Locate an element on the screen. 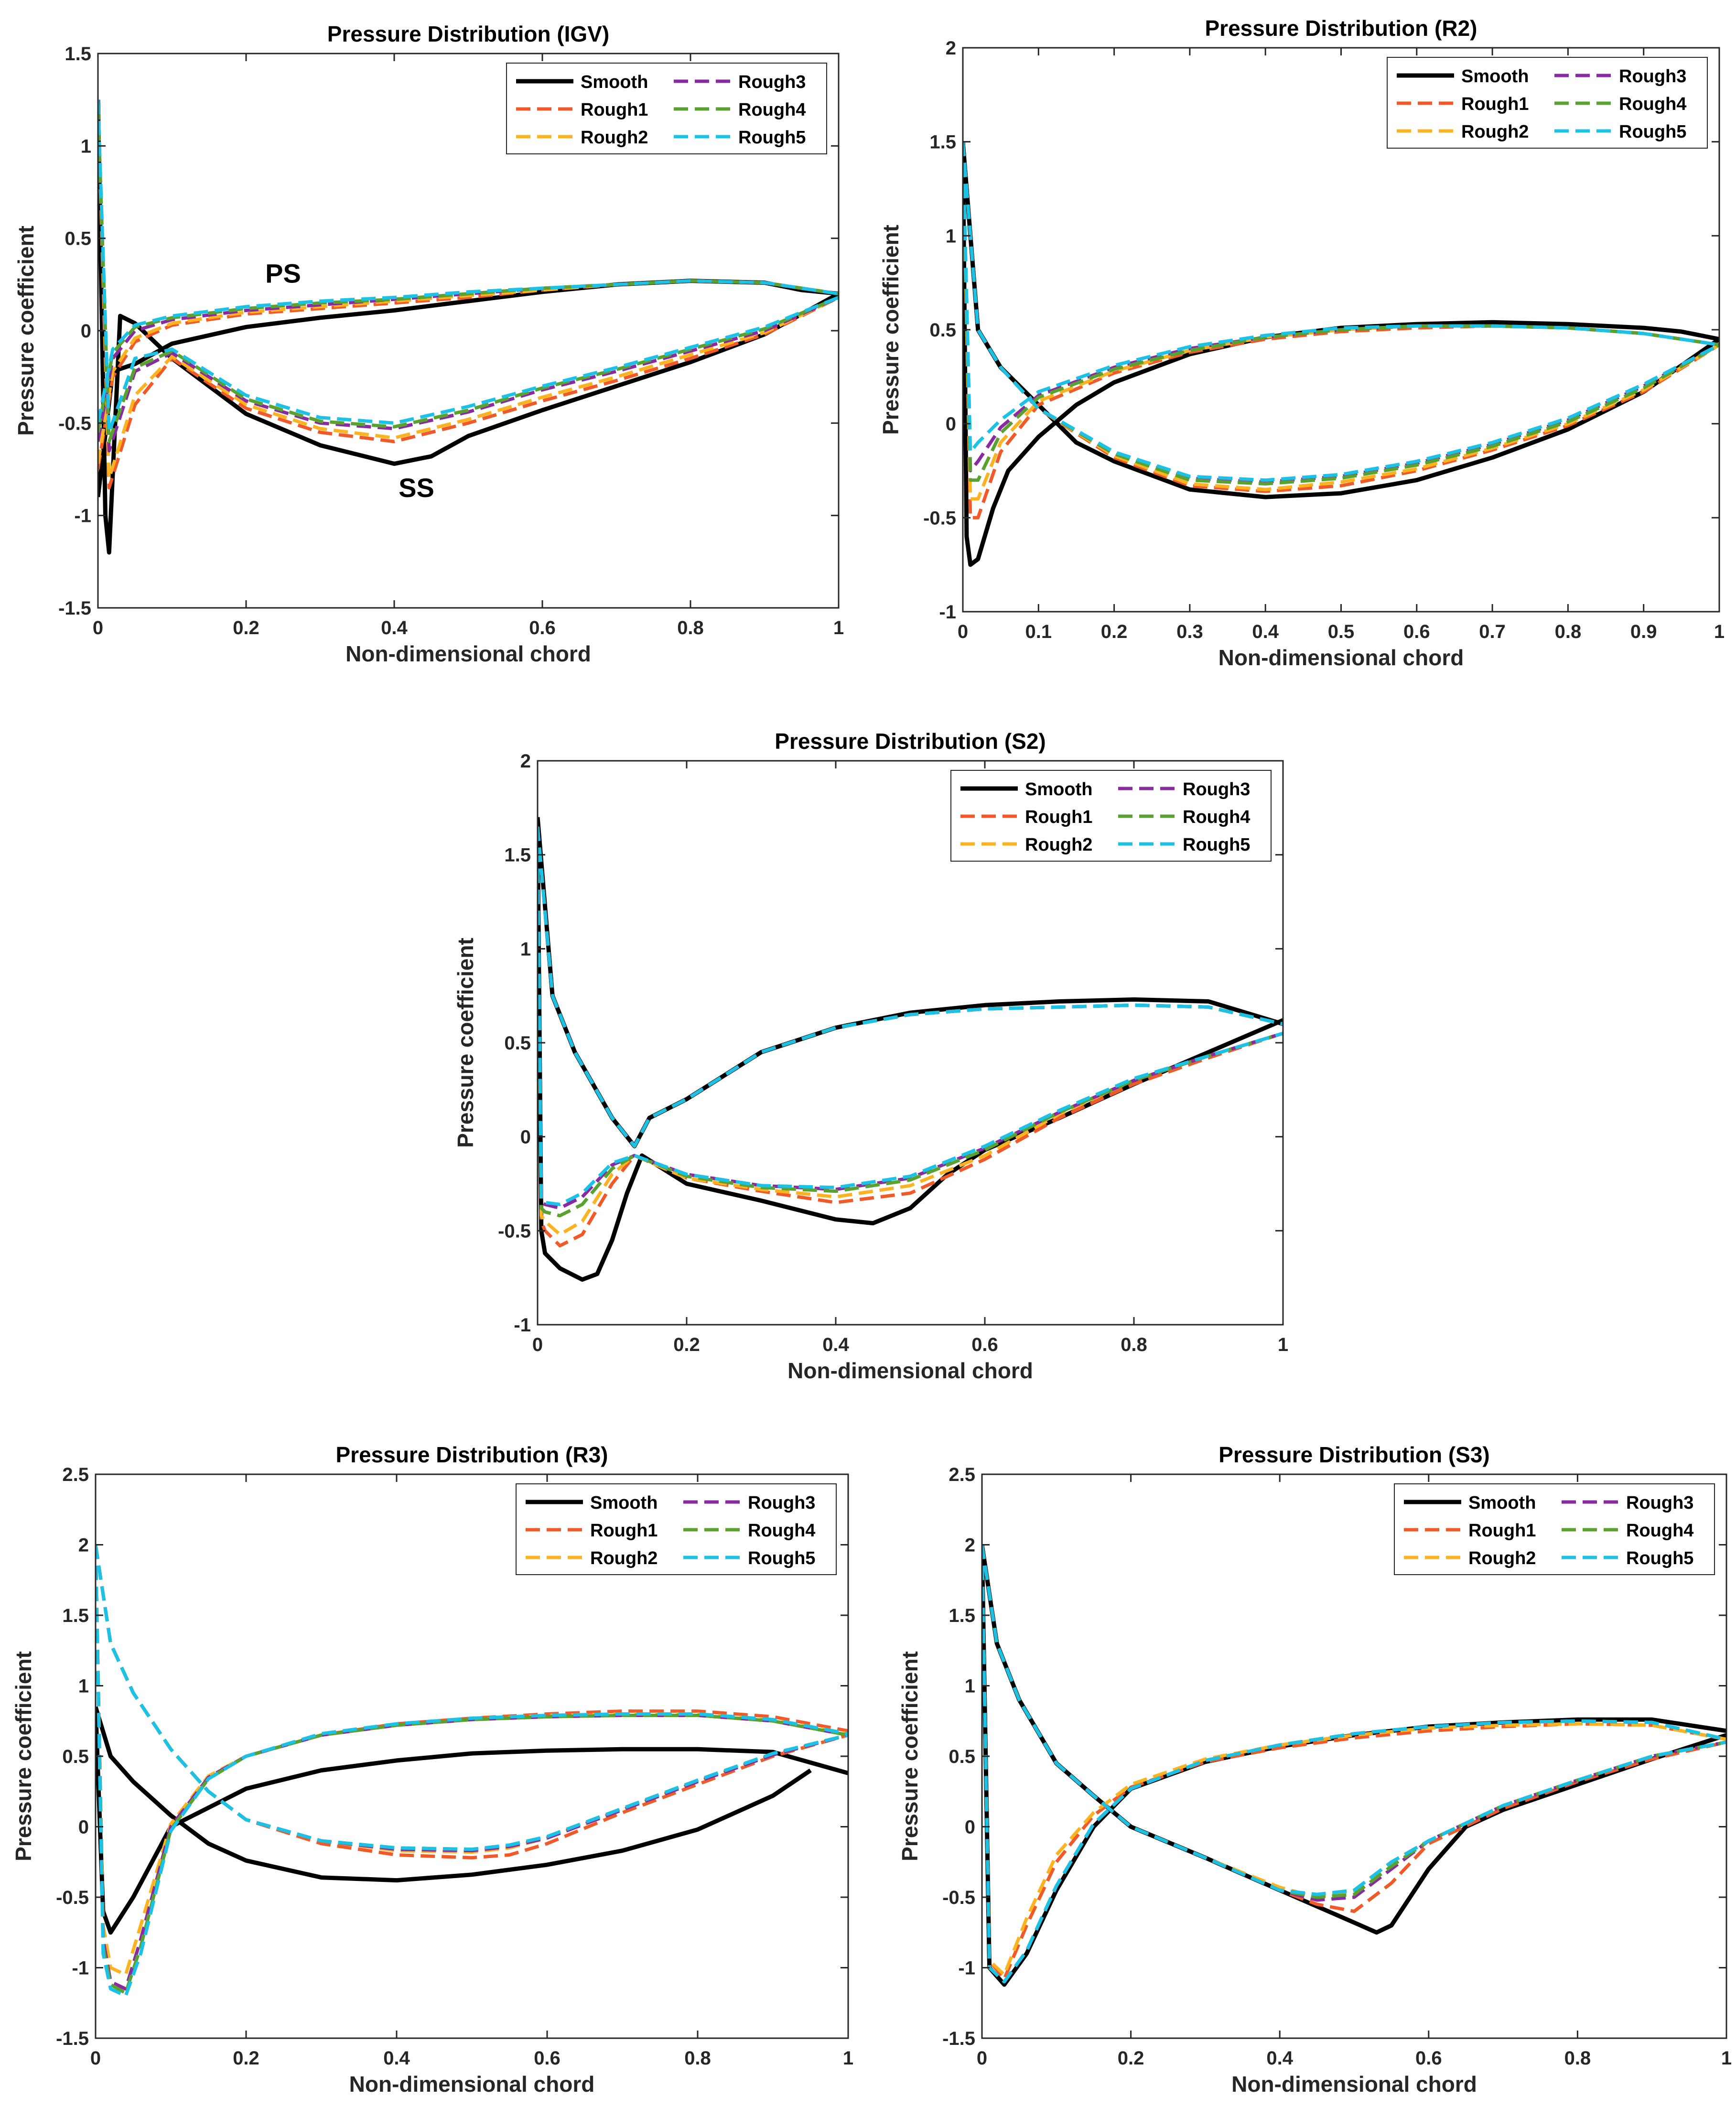 This screenshot has height=2118, width=1736. chart-title: Pressure Distribution (S3) is located at coordinates (1354, 1454).